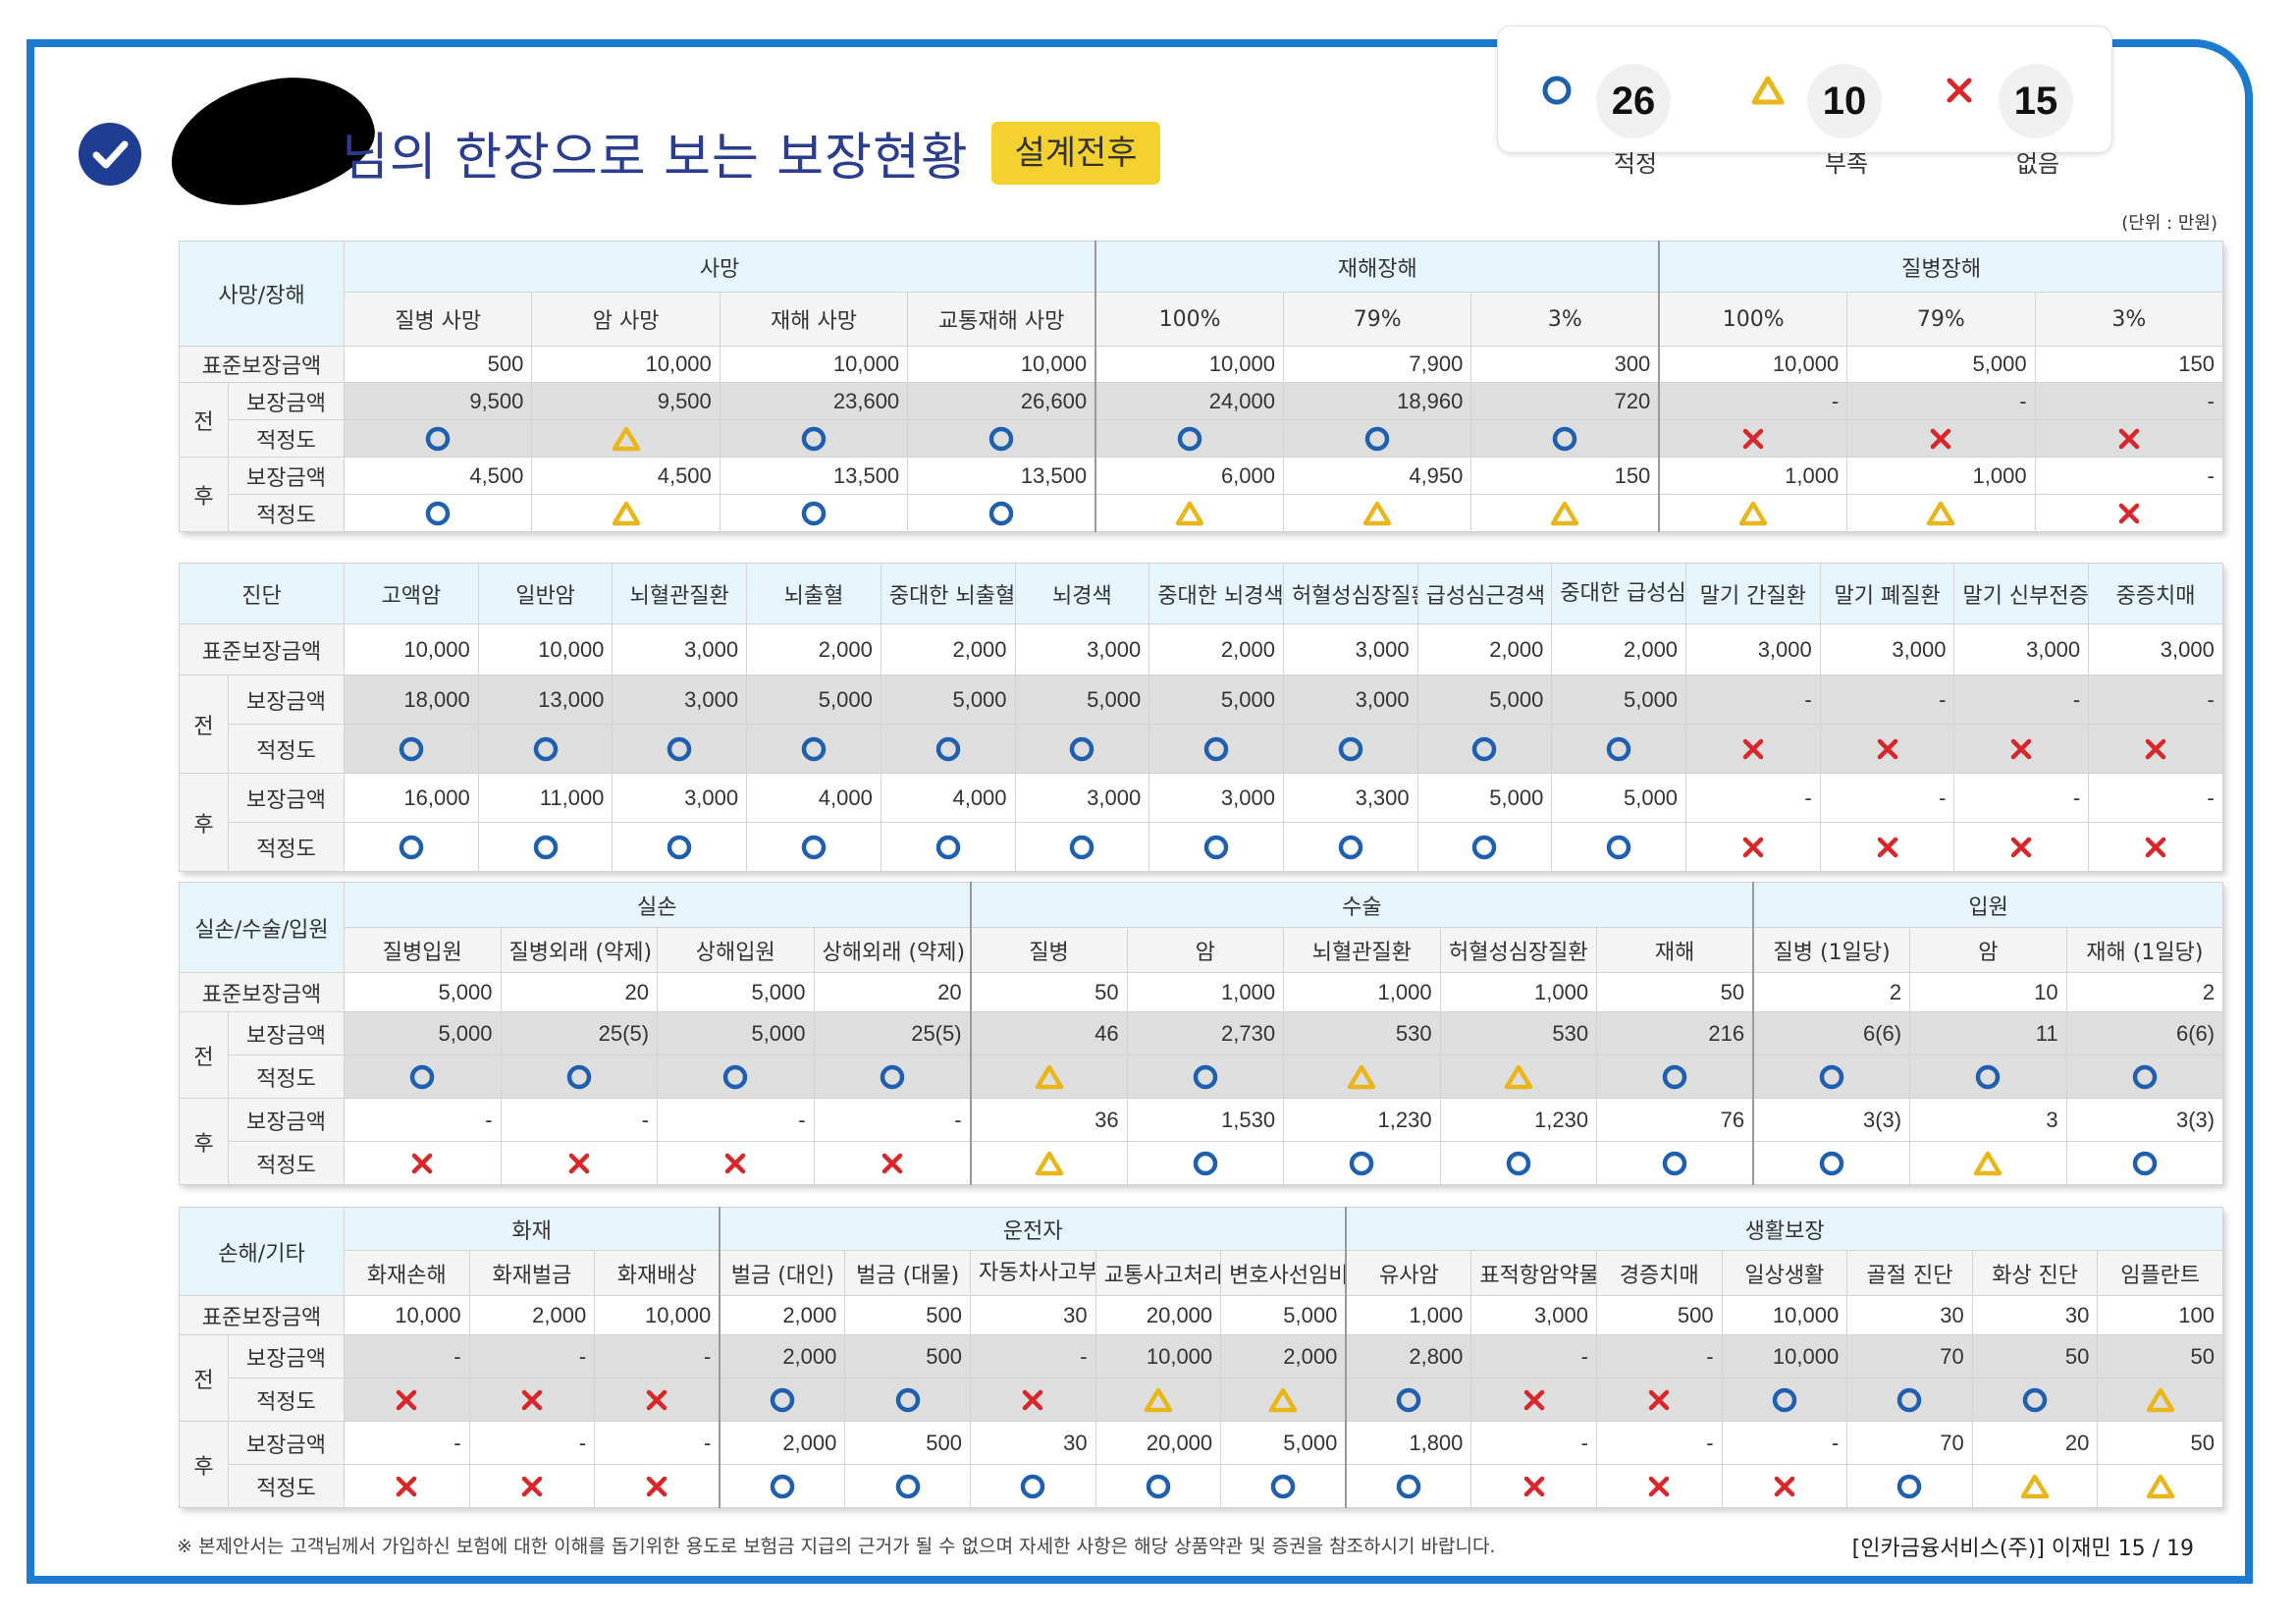  What do you see at coordinates (814, 319) in the screenshot?
I see `column-header: 재해 사망` at bounding box center [814, 319].